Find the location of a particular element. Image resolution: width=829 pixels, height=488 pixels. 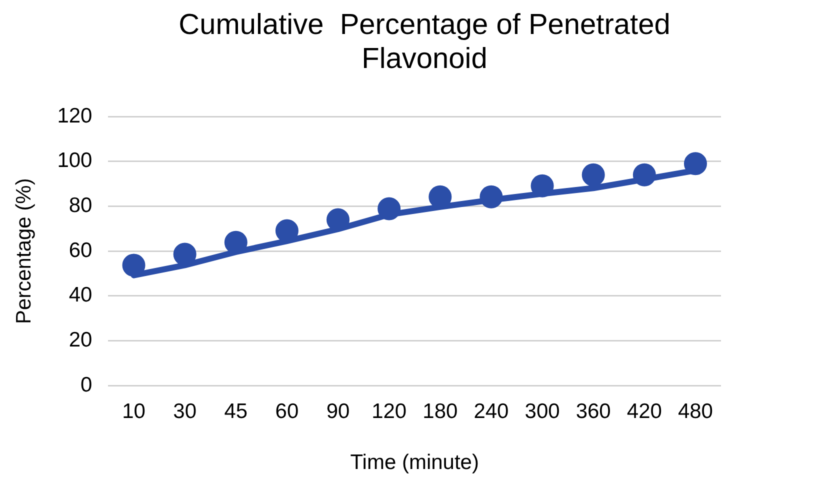

y-tick-label: 40 is located at coordinates (80, 295).